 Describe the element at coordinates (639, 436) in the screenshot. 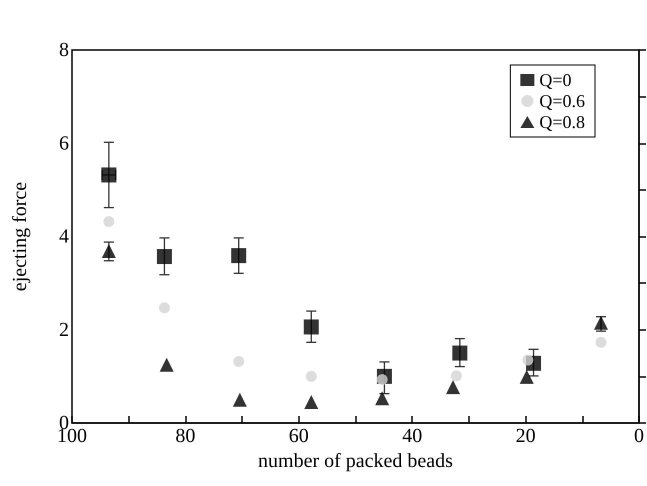

I see `x-tick-label: 0` at that location.